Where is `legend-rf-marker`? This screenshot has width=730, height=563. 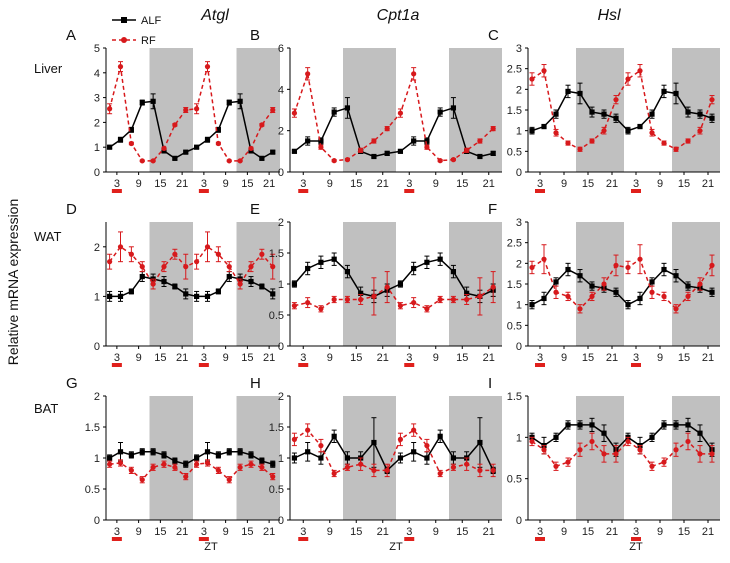
legend-rf-marker is located at coordinates (124, 40).